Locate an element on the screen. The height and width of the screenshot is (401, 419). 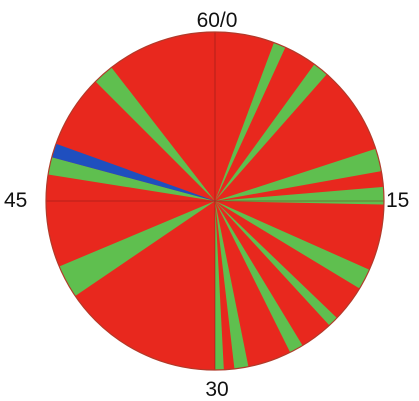
tick-label-bottom: 30 is located at coordinates (216, 389).